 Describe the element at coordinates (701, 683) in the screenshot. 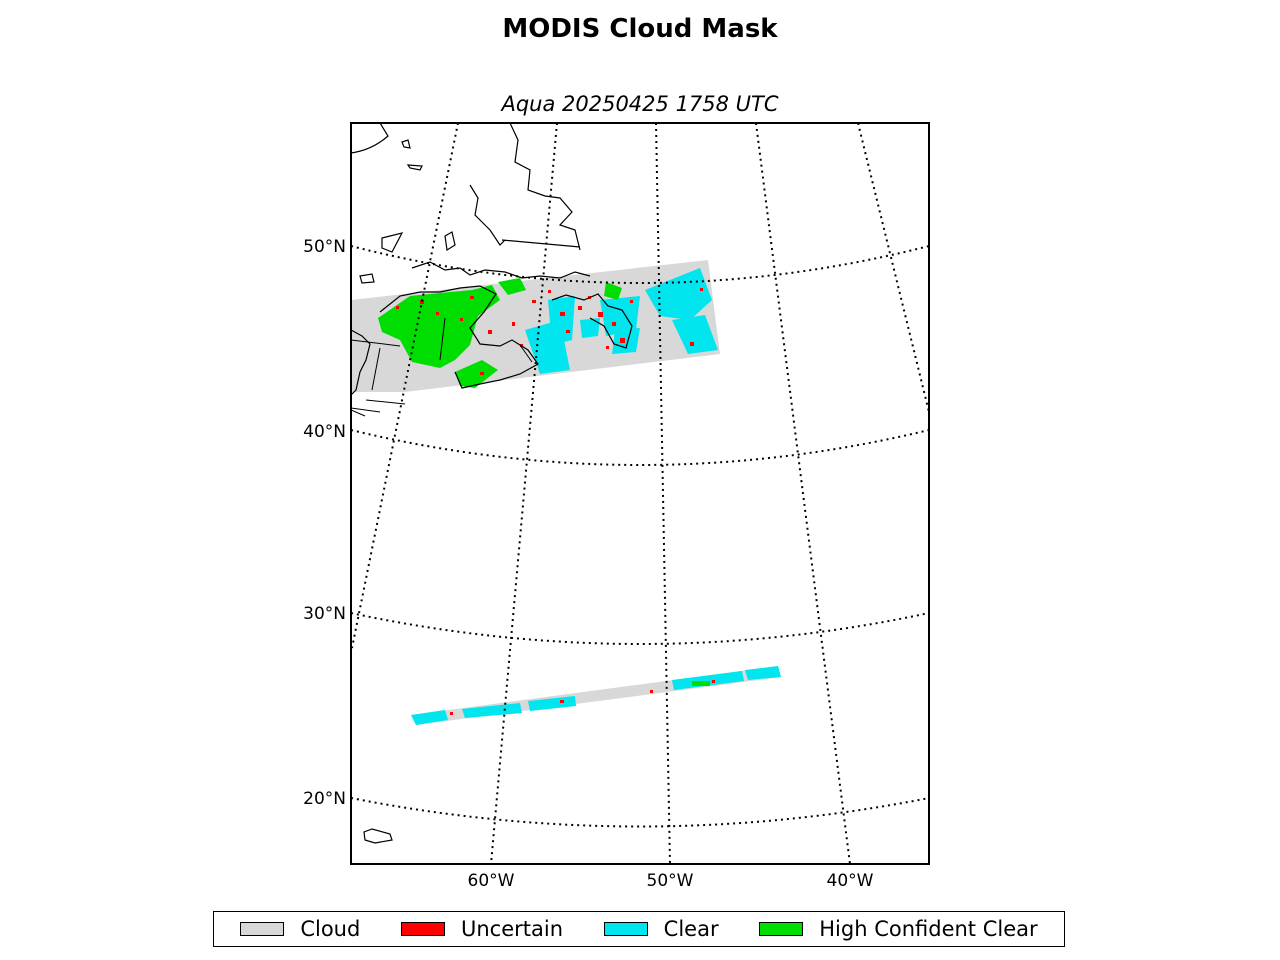

I see `high-confident-clear-south` at that location.